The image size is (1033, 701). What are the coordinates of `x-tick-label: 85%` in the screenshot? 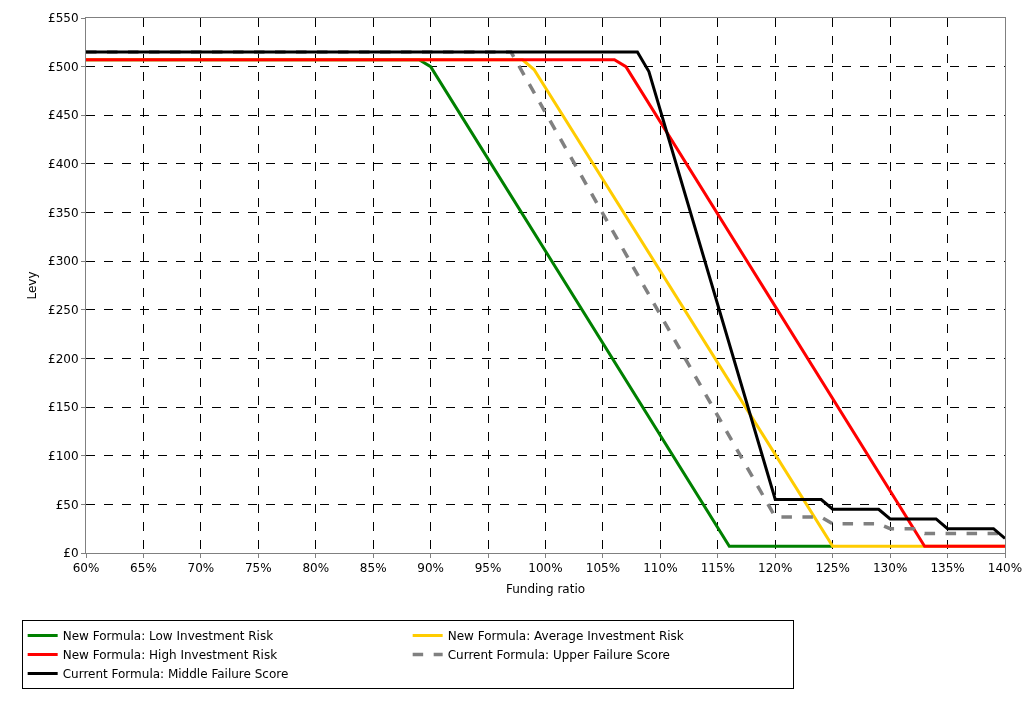 It's located at (373, 568).